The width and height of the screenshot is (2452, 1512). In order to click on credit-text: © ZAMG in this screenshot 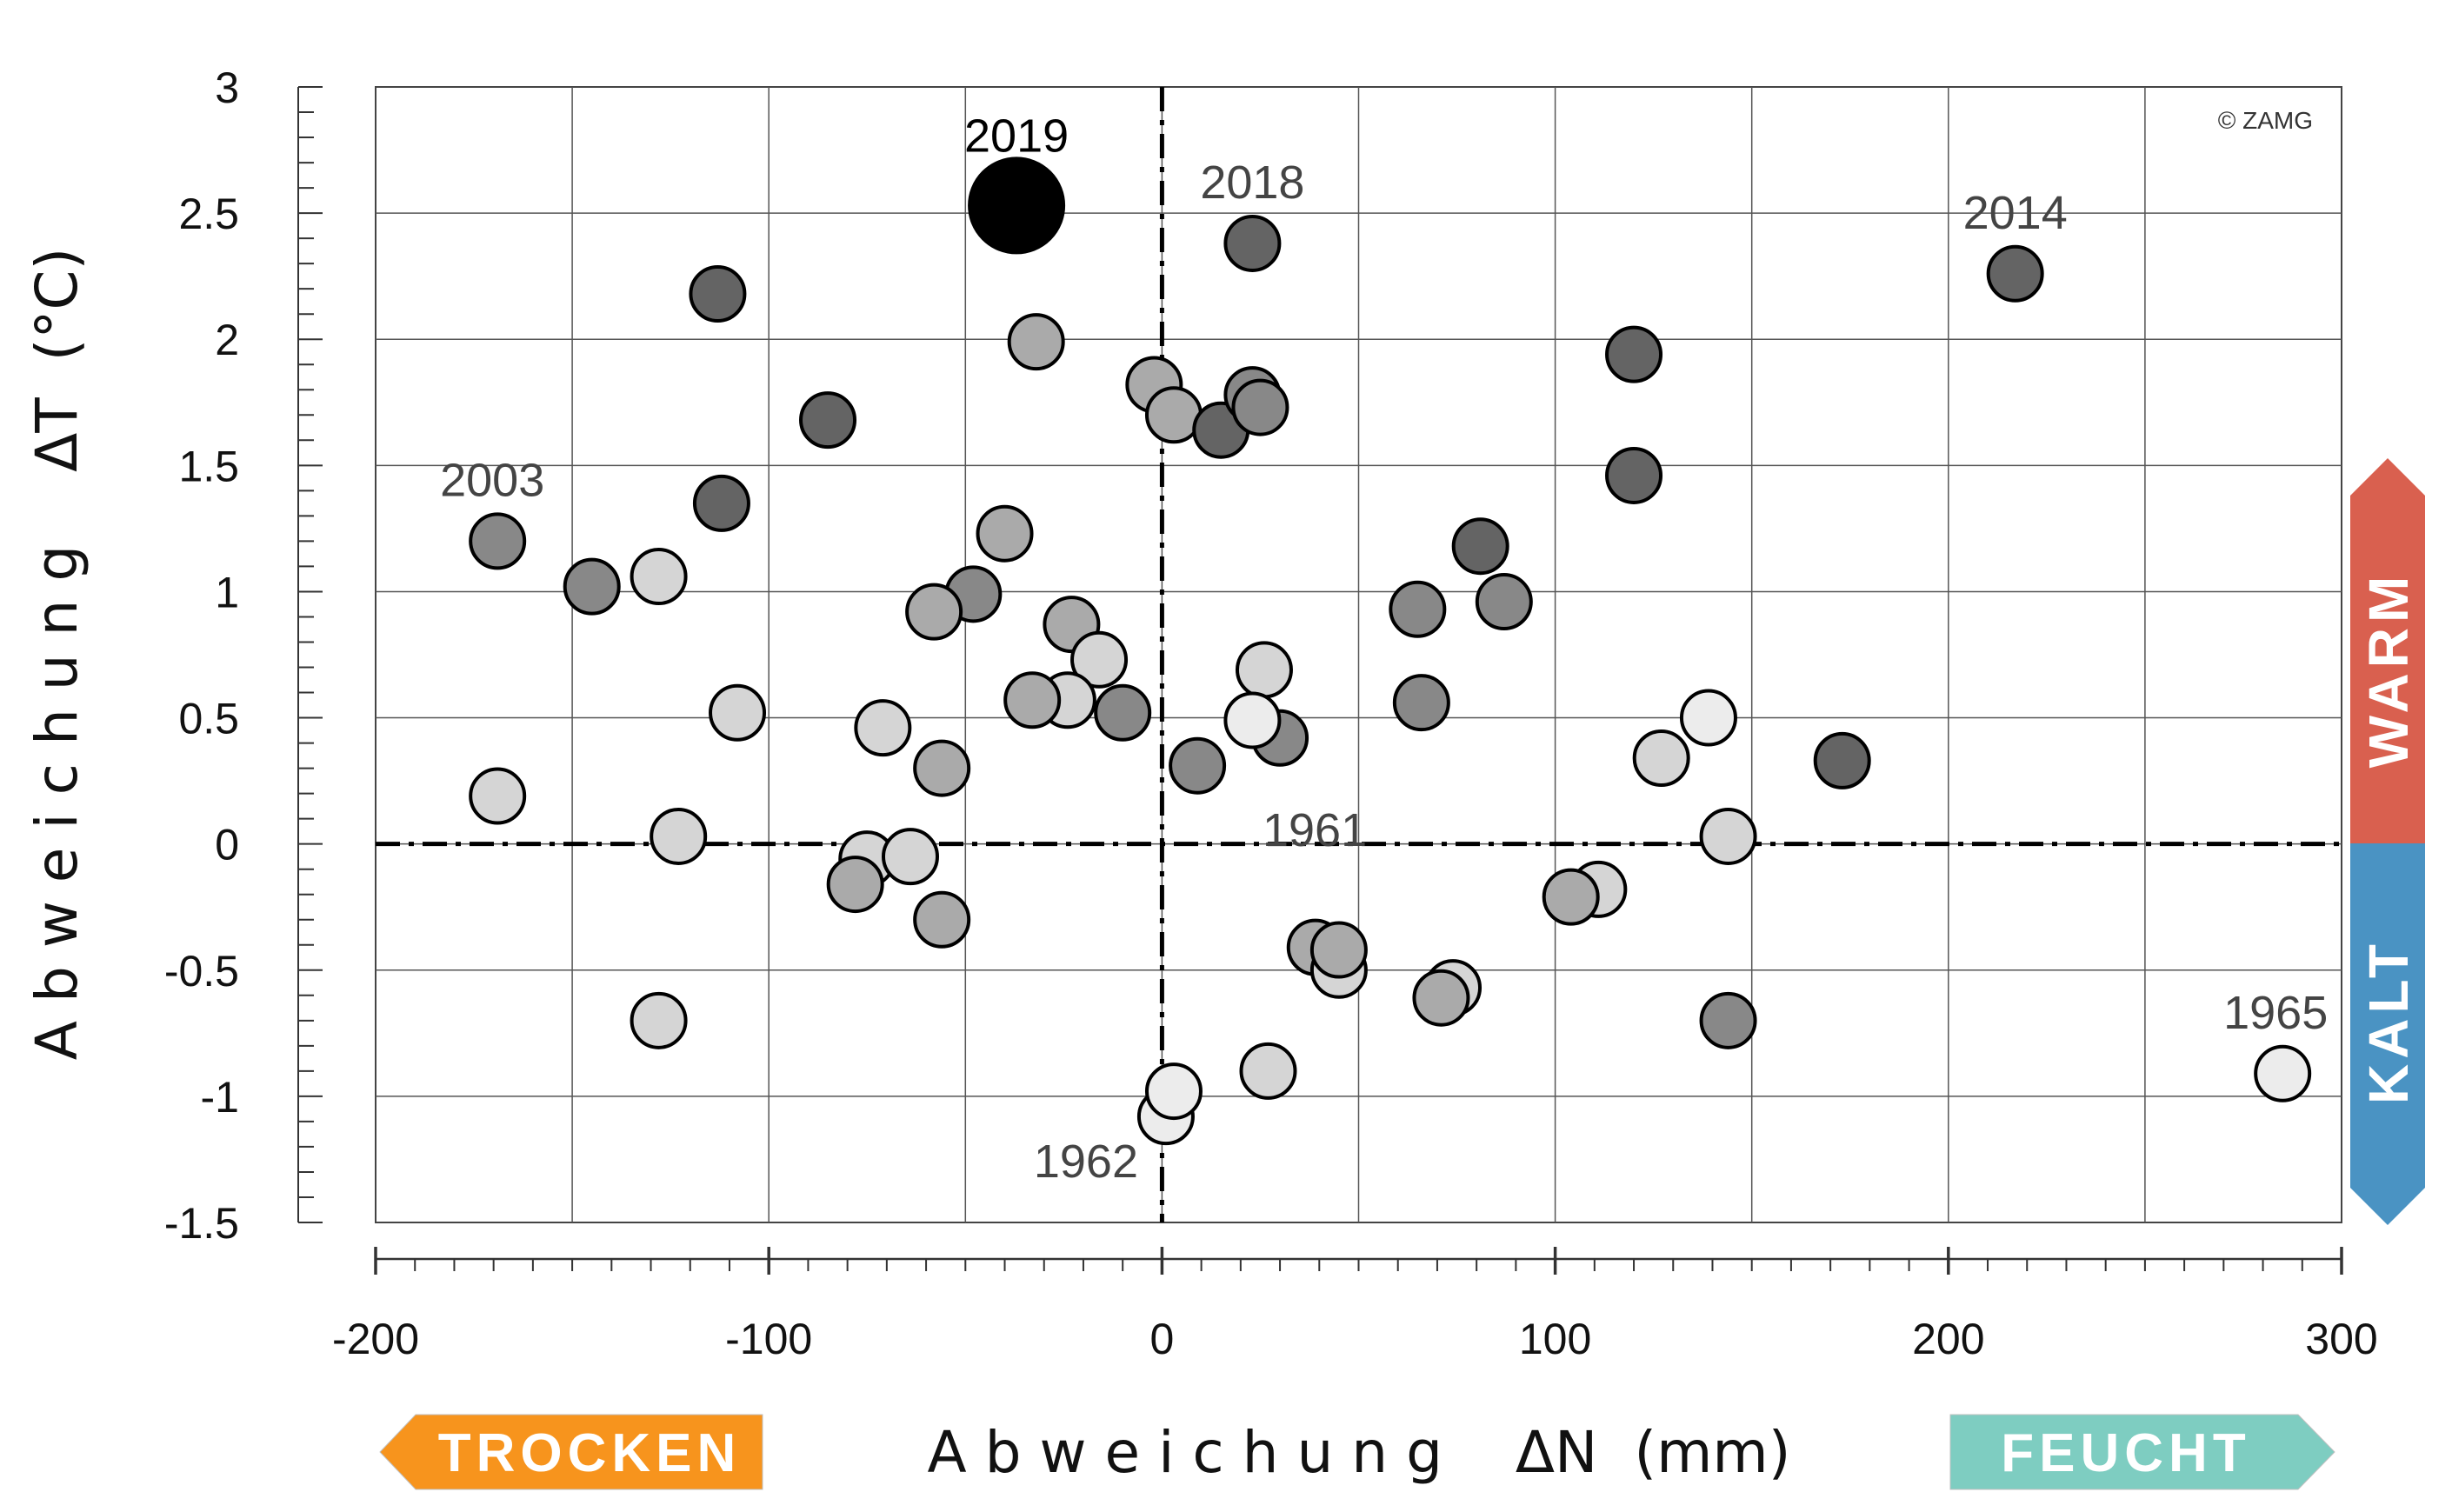, I will do `click(2266, 120)`.